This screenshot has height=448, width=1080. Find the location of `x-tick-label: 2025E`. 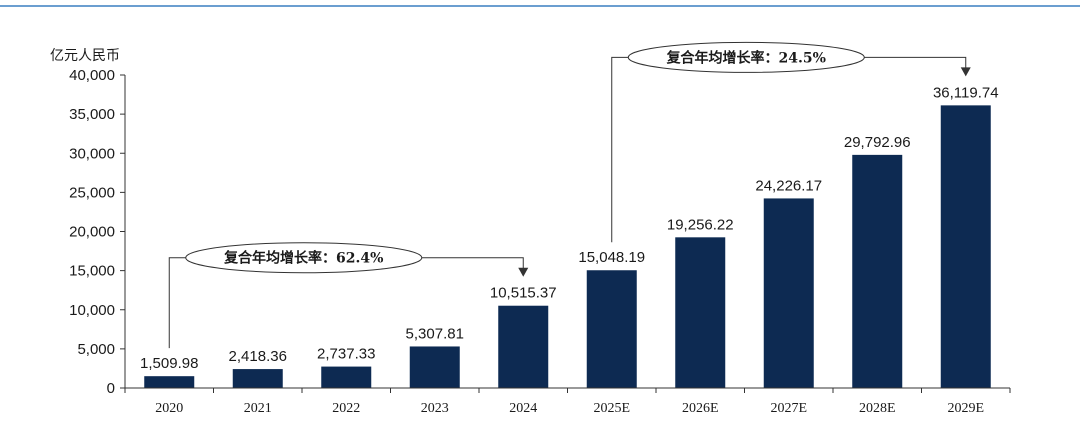

x-tick-label: 2025E is located at coordinates (611, 408).